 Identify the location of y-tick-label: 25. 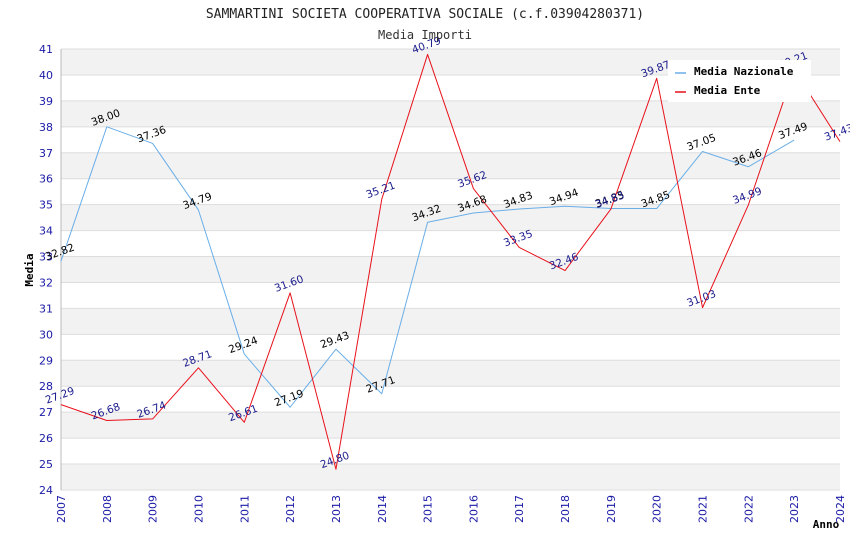
(46, 464).